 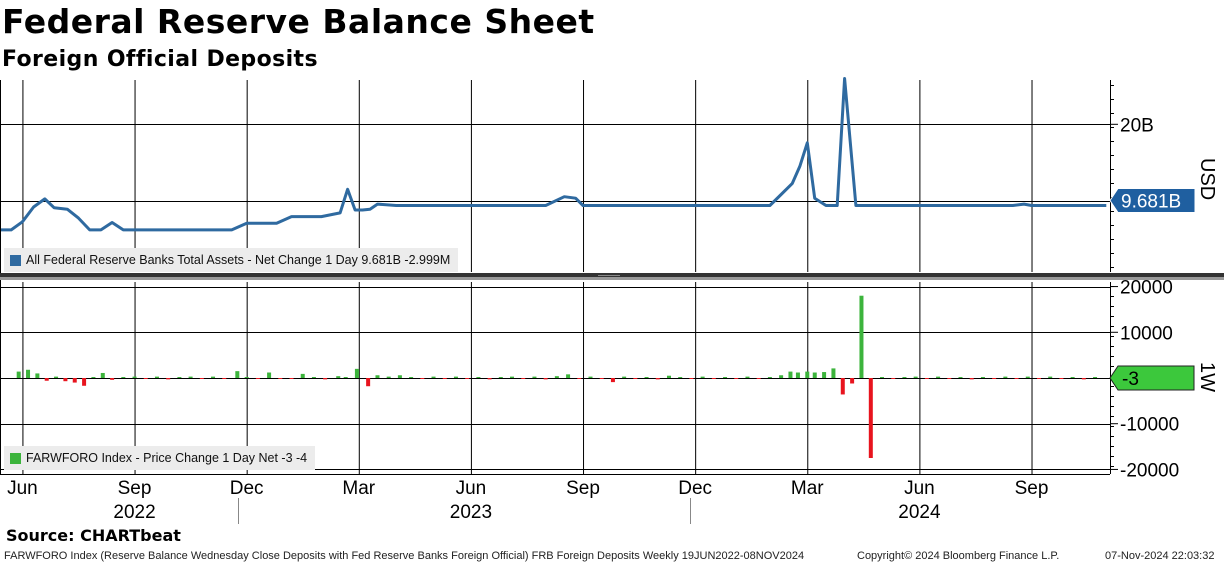 What do you see at coordinates (15, 260) in the screenshot?
I see `legend-swatch-line` at bounding box center [15, 260].